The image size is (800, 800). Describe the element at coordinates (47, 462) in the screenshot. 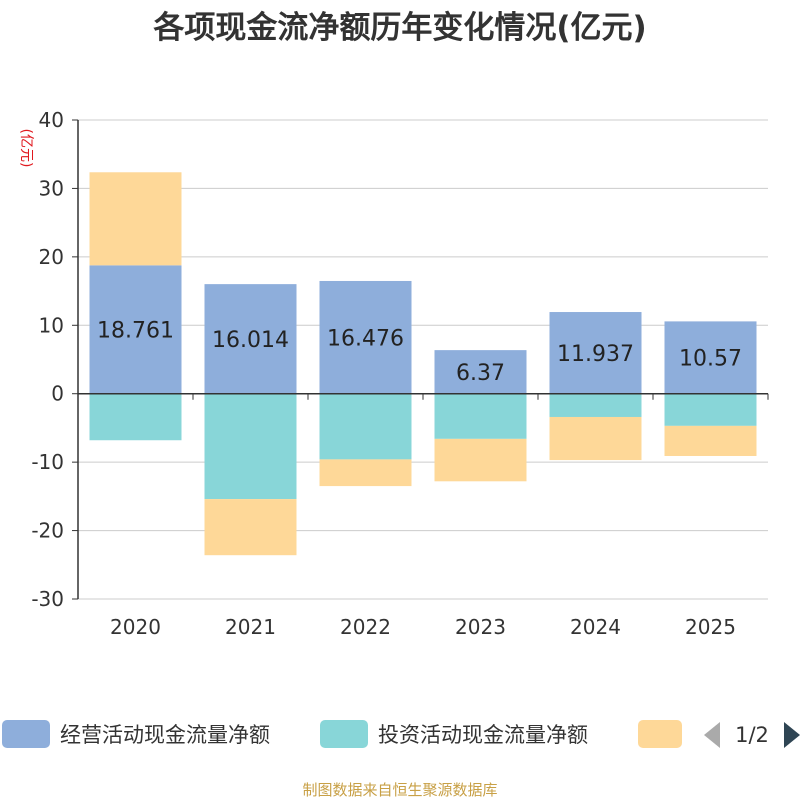

I see `y-tick-label: -10` at that location.